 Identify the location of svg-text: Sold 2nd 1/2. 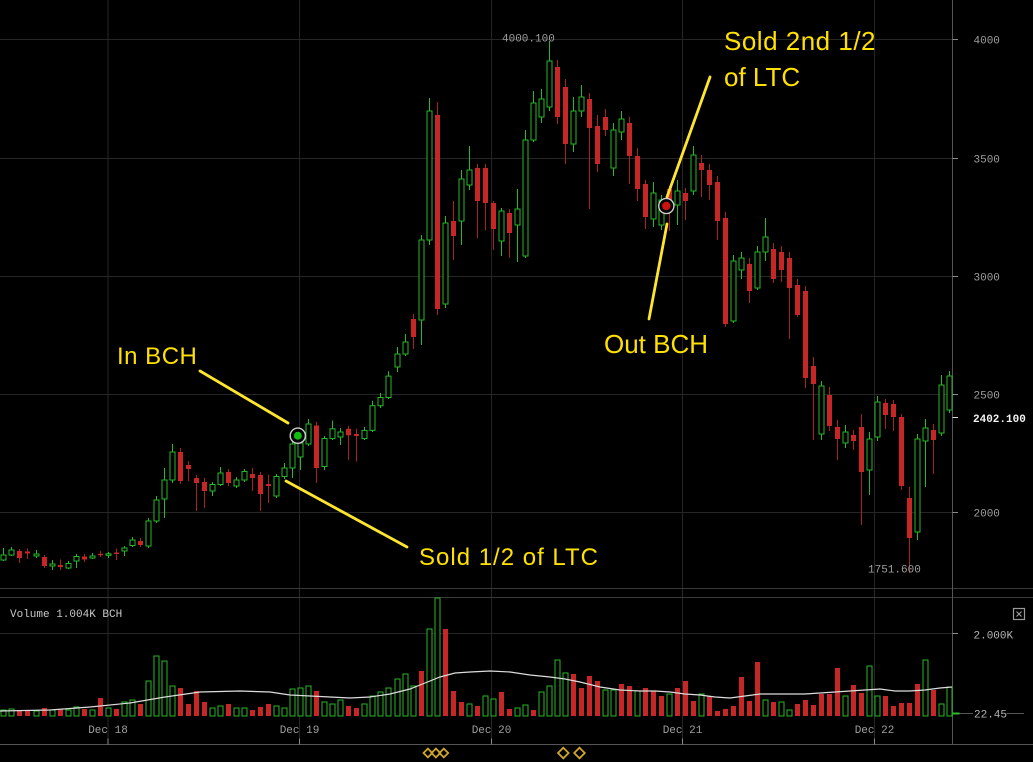
(800, 41).